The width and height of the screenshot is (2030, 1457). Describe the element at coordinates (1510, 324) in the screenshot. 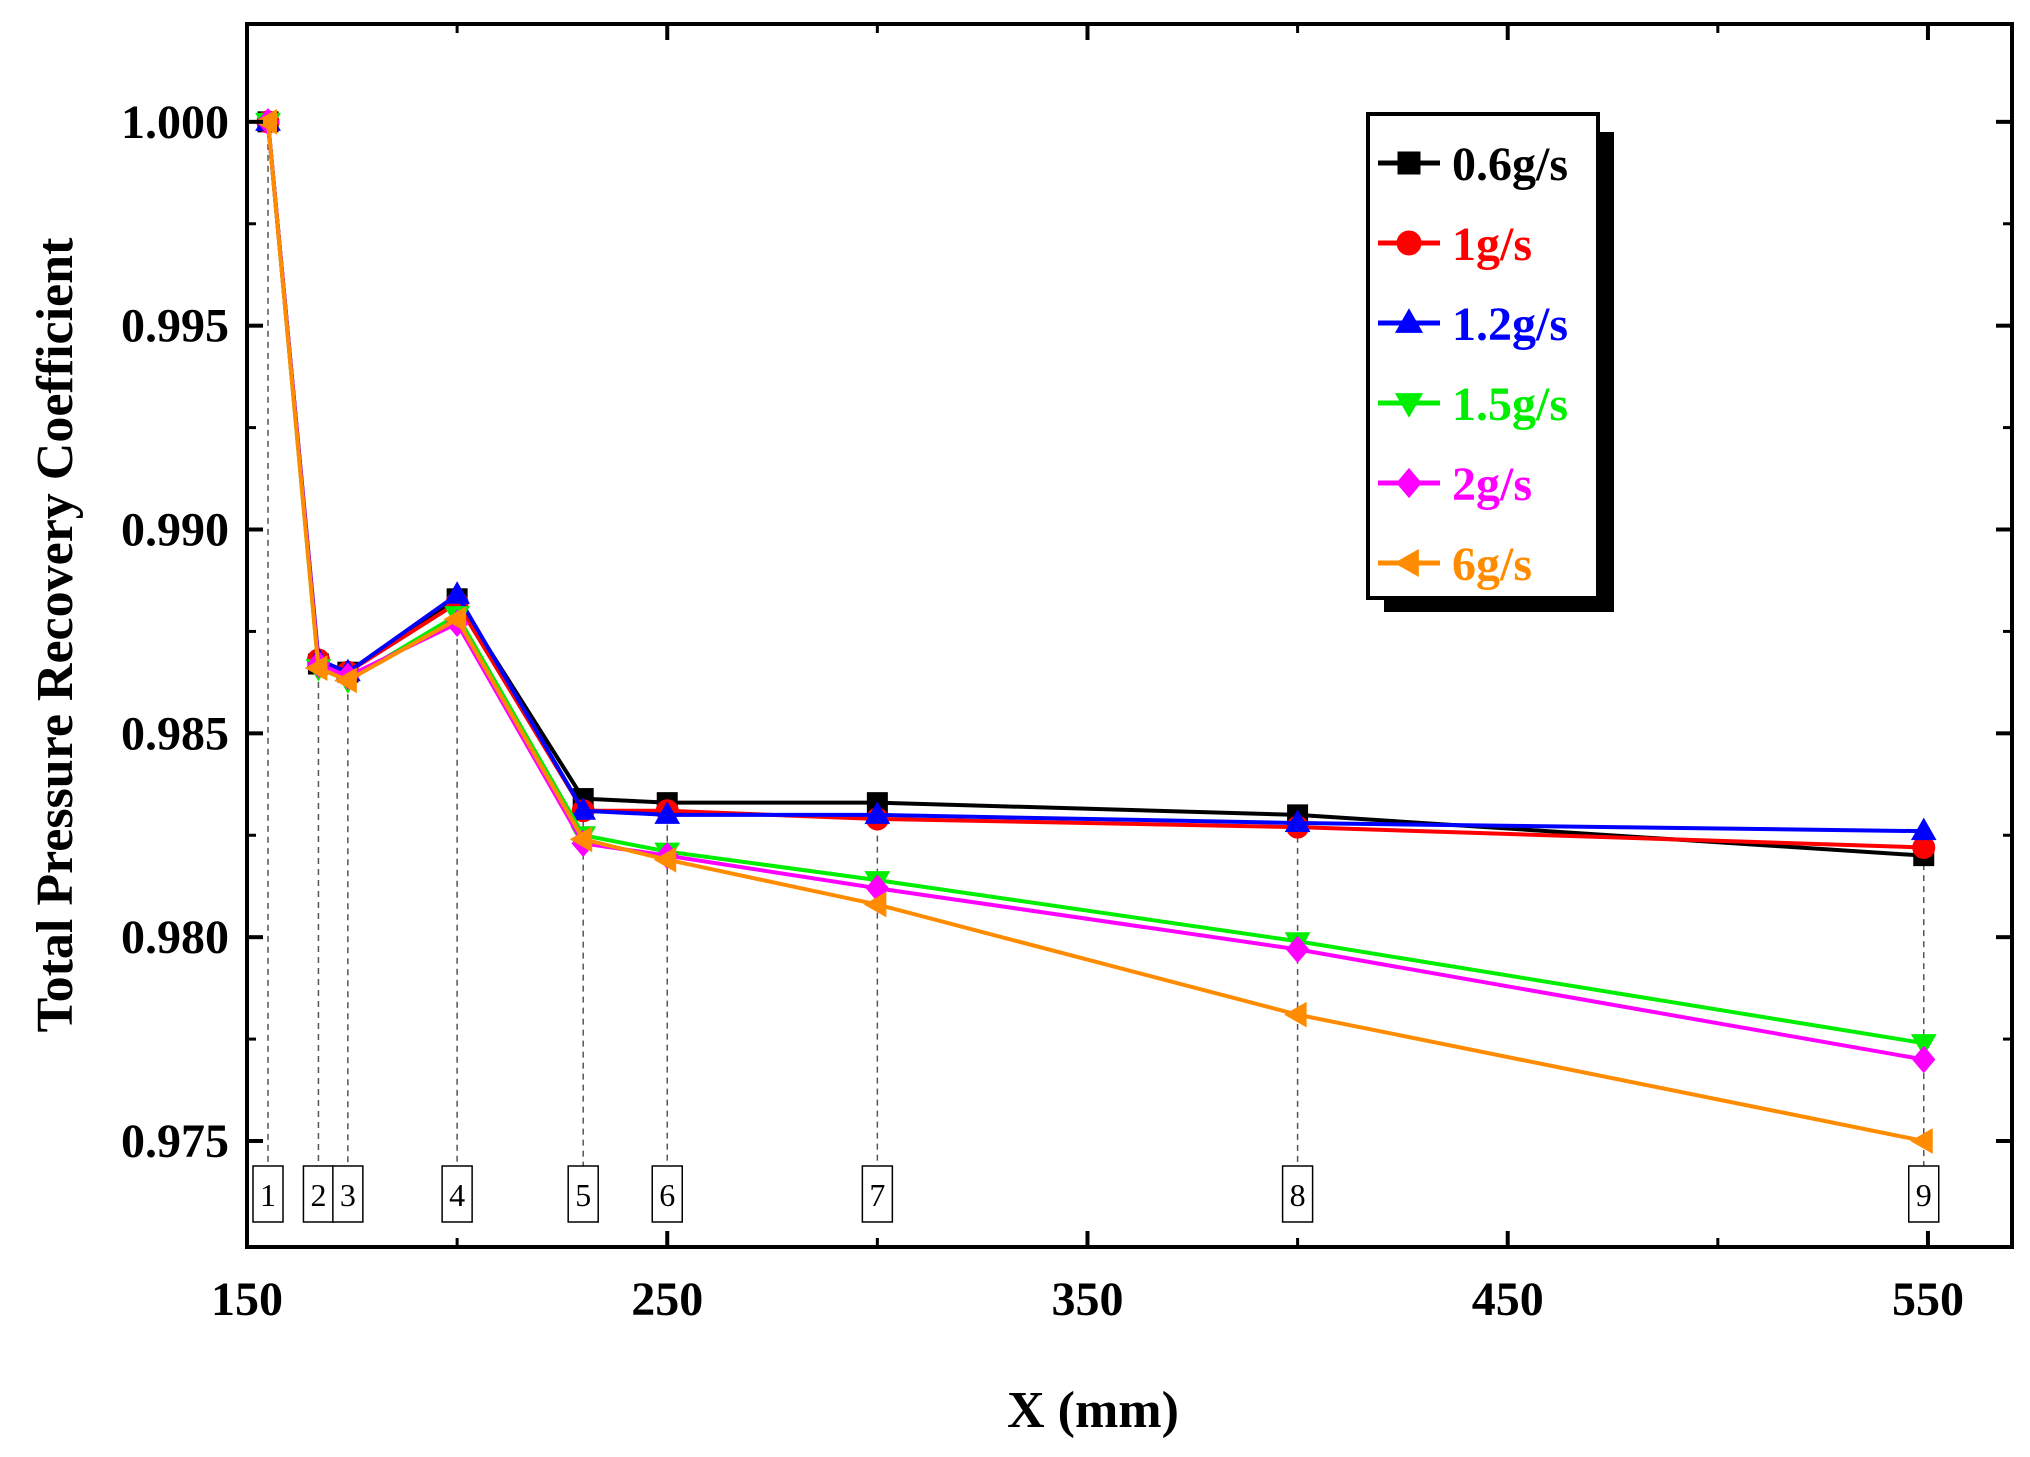

I see `legend-label: 1.2g/s` at that location.